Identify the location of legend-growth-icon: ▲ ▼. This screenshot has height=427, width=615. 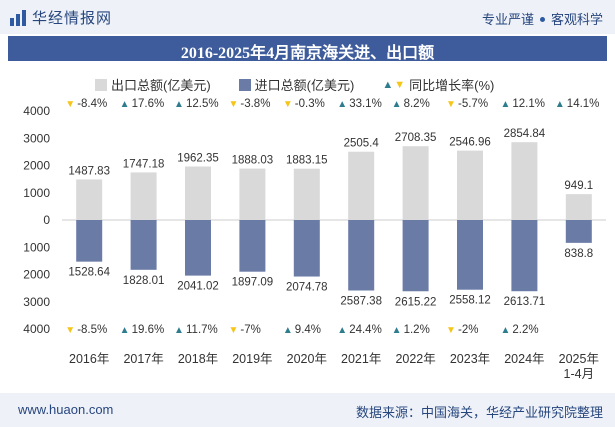
(394, 84).